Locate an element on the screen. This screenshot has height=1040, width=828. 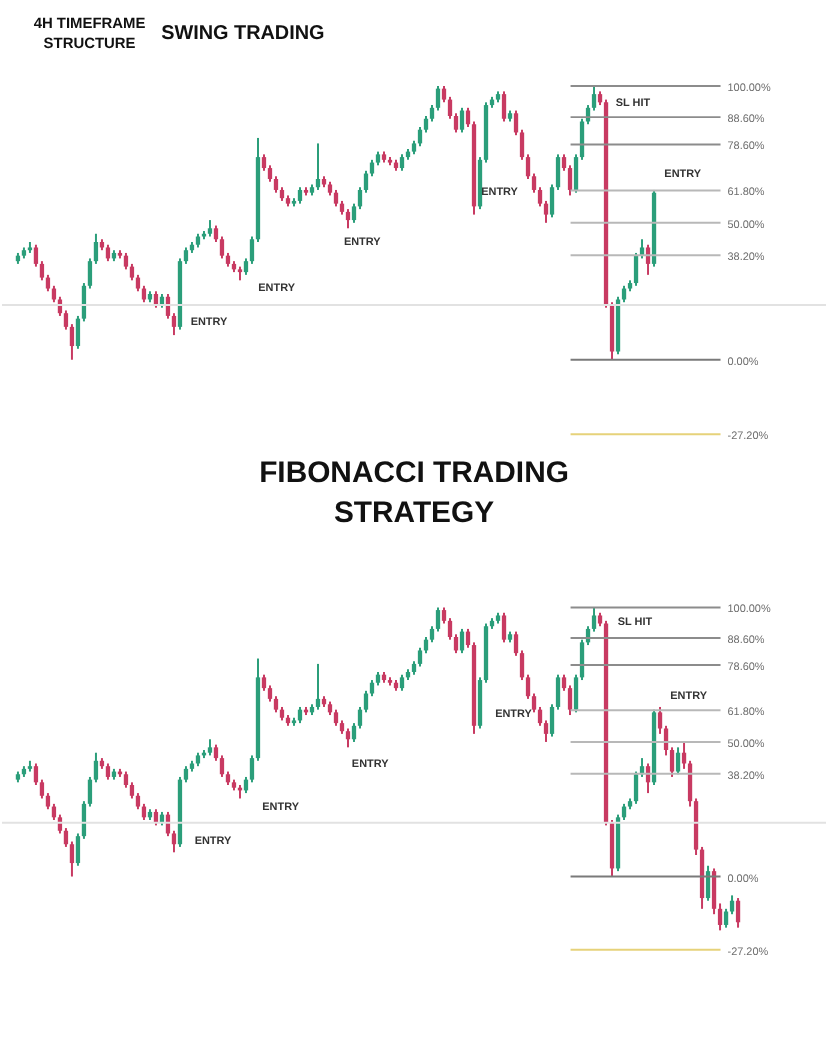
chart-title: SWING TRADING is located at coordinates (243, 34).